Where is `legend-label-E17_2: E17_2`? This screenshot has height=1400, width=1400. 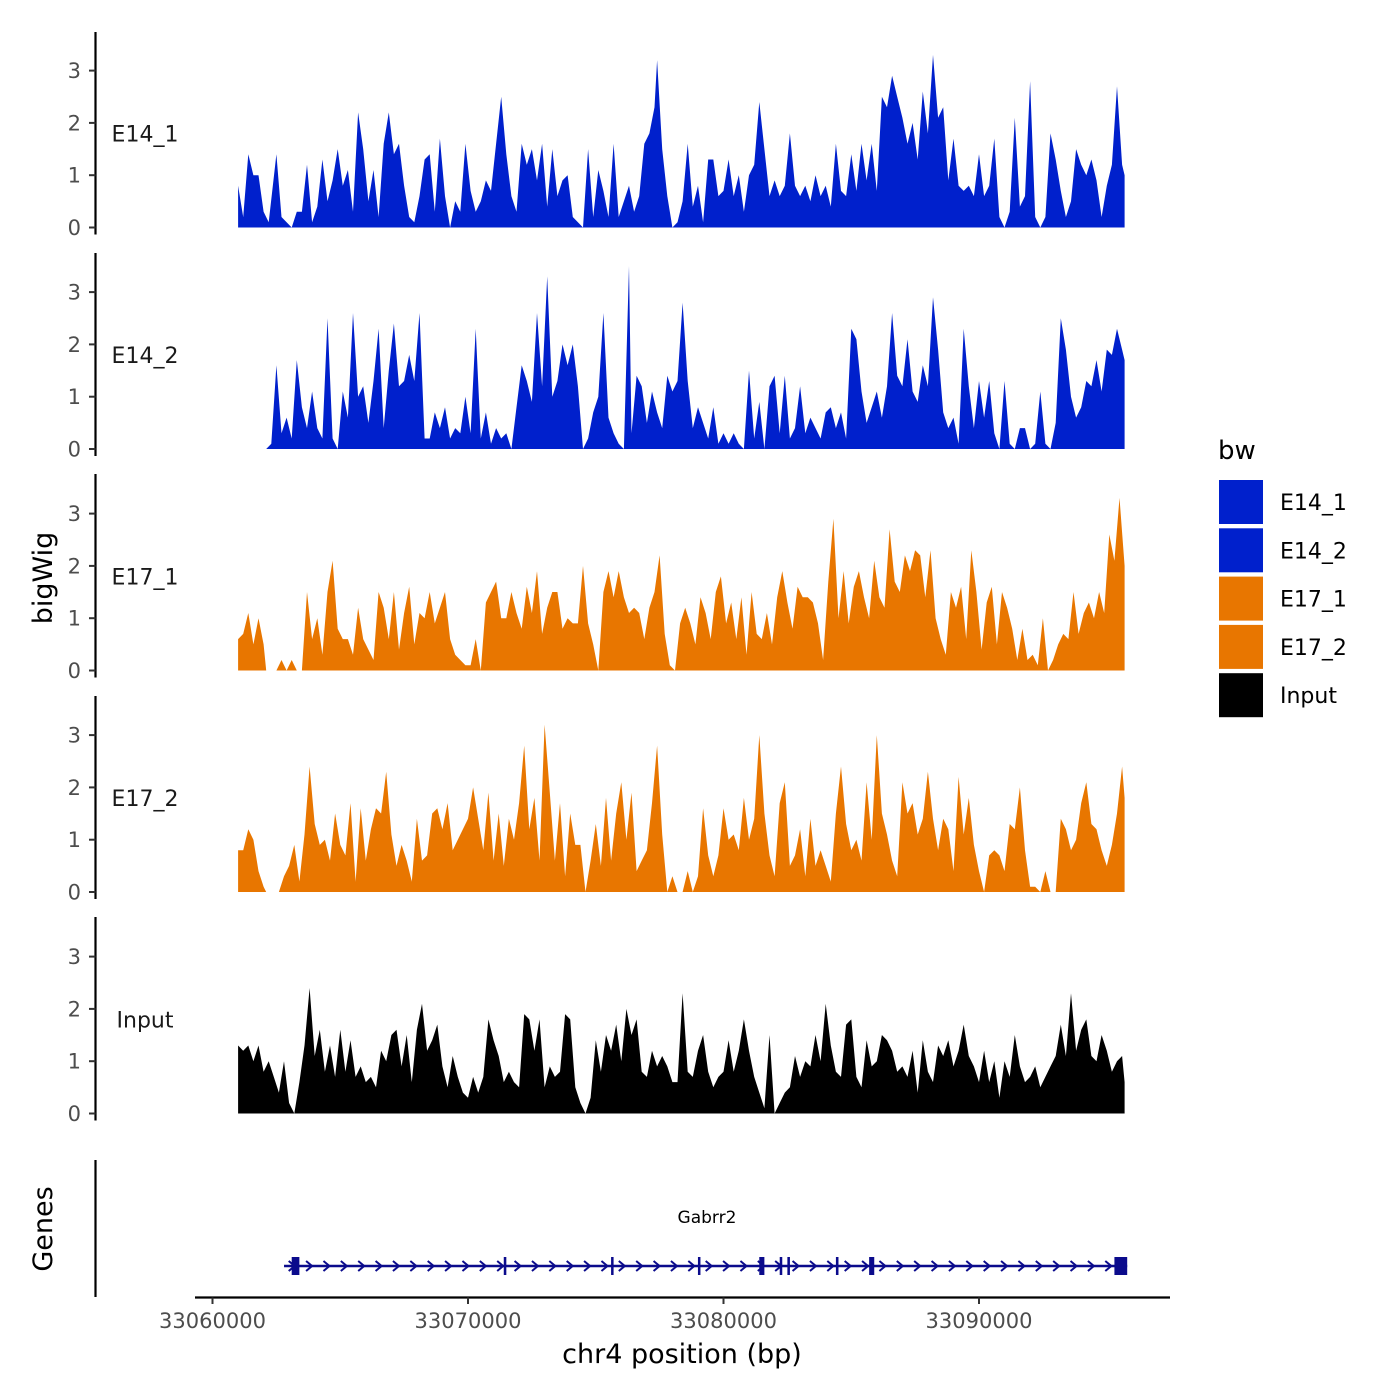
legend-label-E17_2: E17_2 is located at coordinates (1313, 648).